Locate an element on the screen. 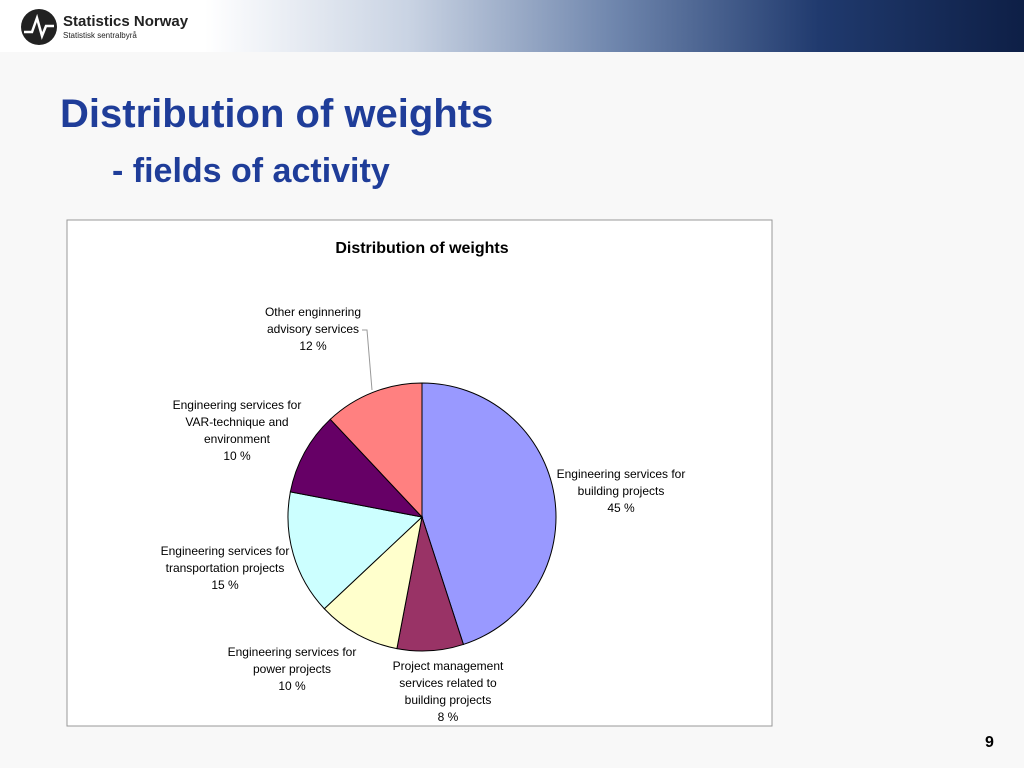 This screenshot has height=768, width=1024. category-name: Other enginnering advisory services is located at coordinates (313, 320).